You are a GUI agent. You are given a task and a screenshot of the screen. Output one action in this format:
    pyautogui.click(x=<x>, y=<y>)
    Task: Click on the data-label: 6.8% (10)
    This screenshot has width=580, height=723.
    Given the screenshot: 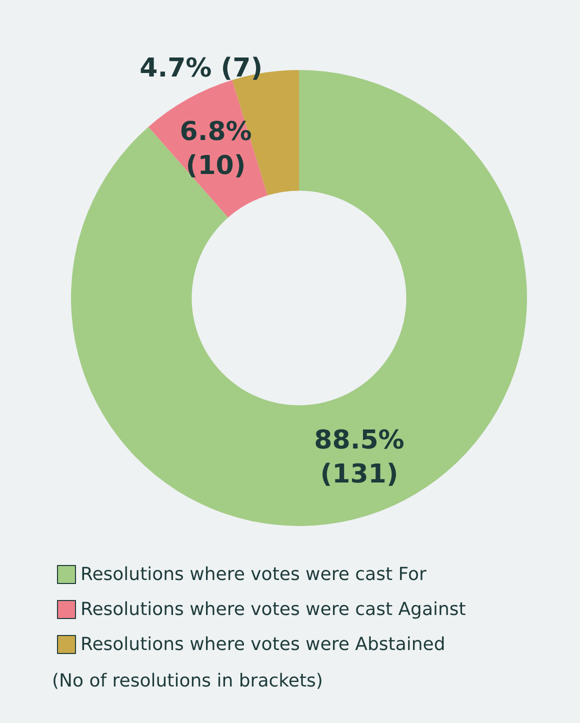 What is the action you would take?
    pyautogui.click(x=216, y=149)
    